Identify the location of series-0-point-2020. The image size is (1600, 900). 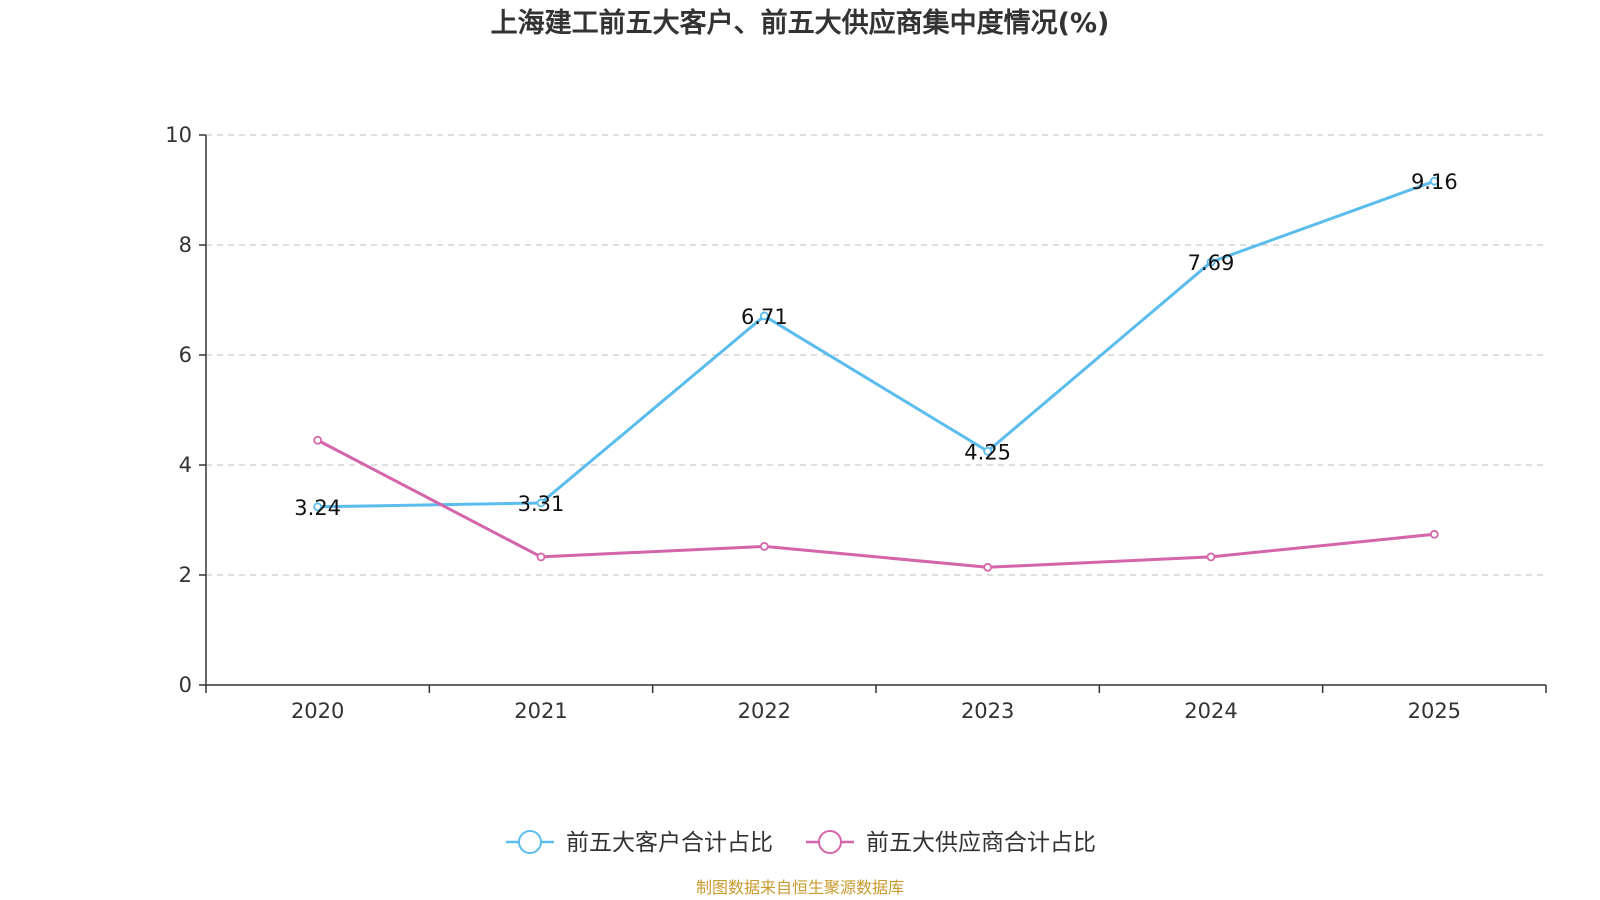
(318, 507).